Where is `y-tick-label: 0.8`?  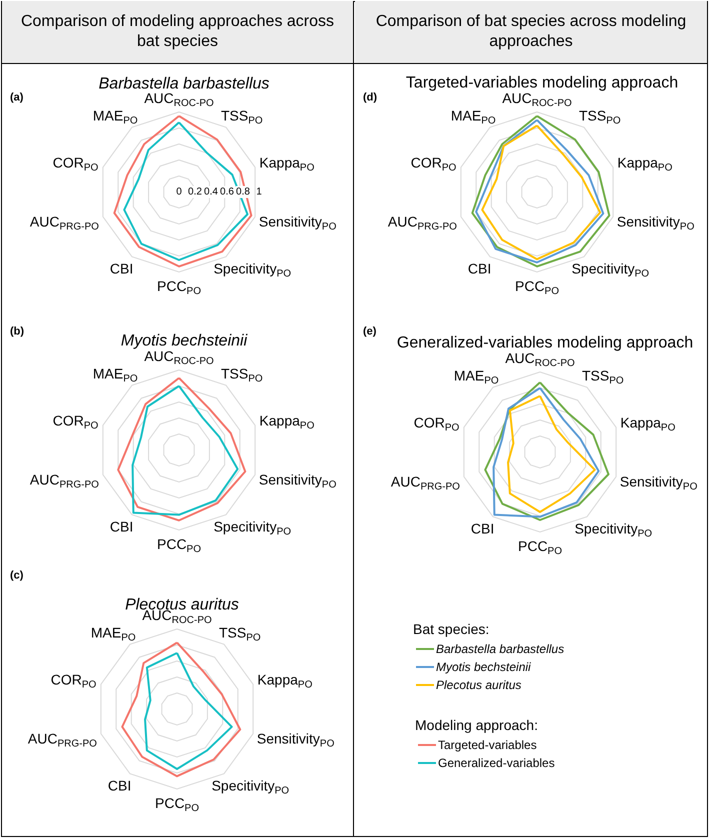
y-tick-label: 0.8 is located at coordinates (243, 192).